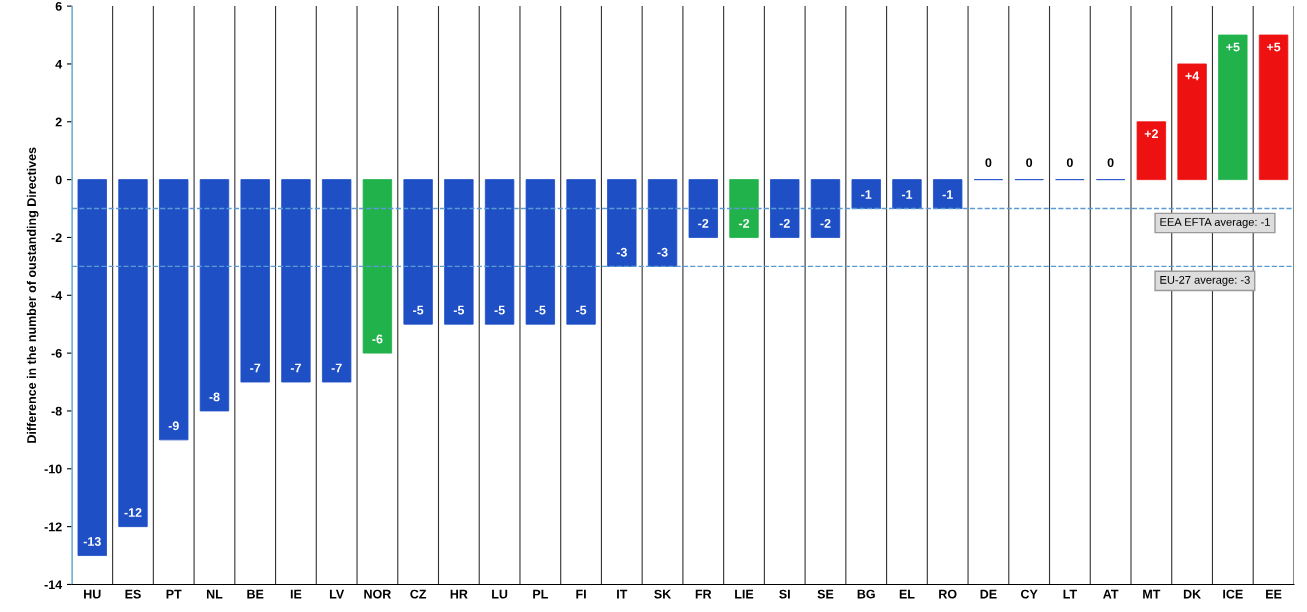  Describe the element at coordinates (459, 594) in the screenshot. I see `x-tick-label: HR` at that location.